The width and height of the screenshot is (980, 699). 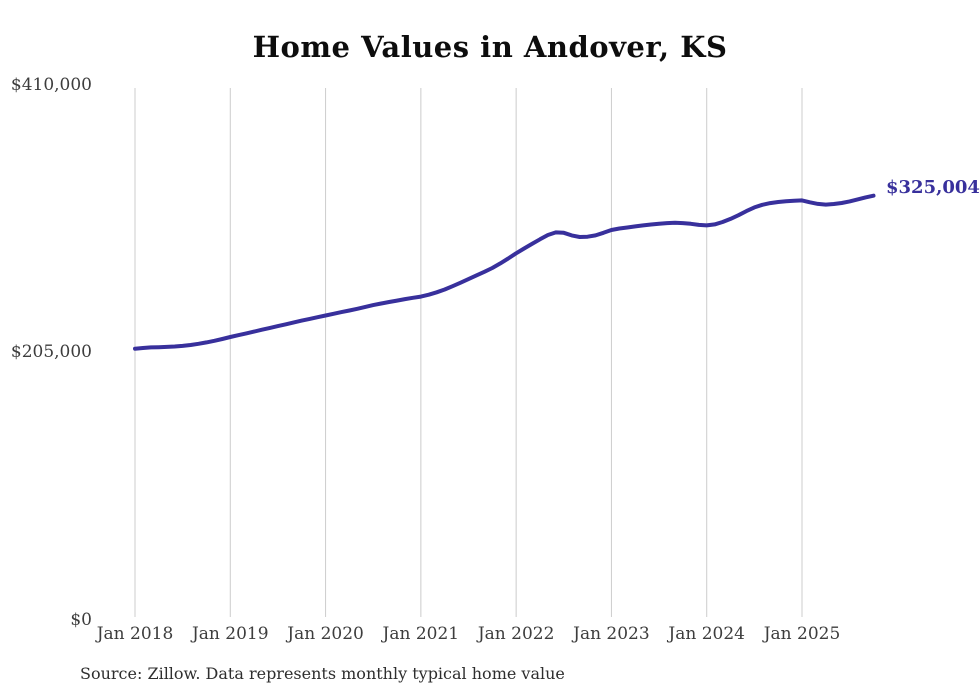 What do you see at coordinates (516, 634) in the screenshot?
I see `x-axis-label-jan-2022: Jan 2022` at bounding box center [516, 634].